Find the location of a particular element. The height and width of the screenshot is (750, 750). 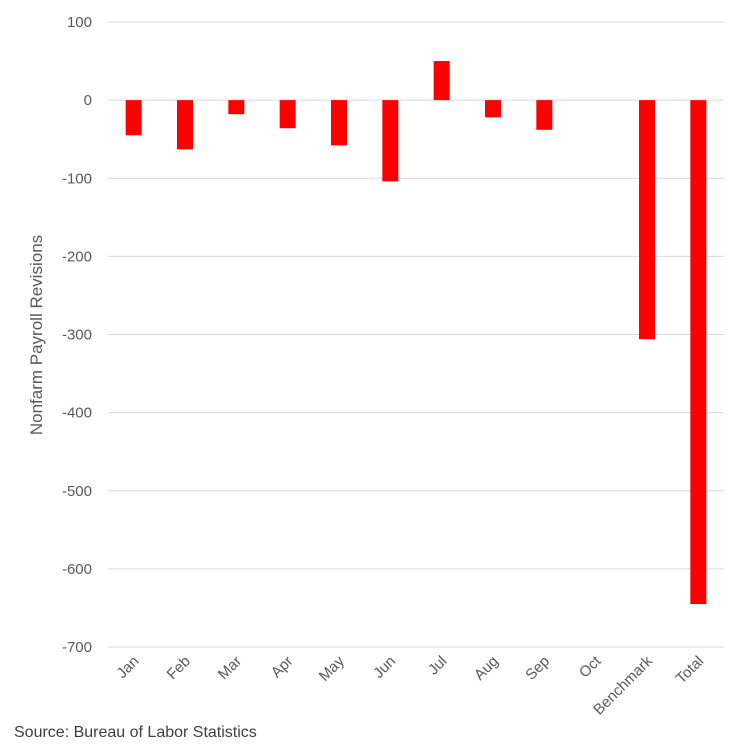

y-tick-label: -200 is located at coordinates (77, 256).